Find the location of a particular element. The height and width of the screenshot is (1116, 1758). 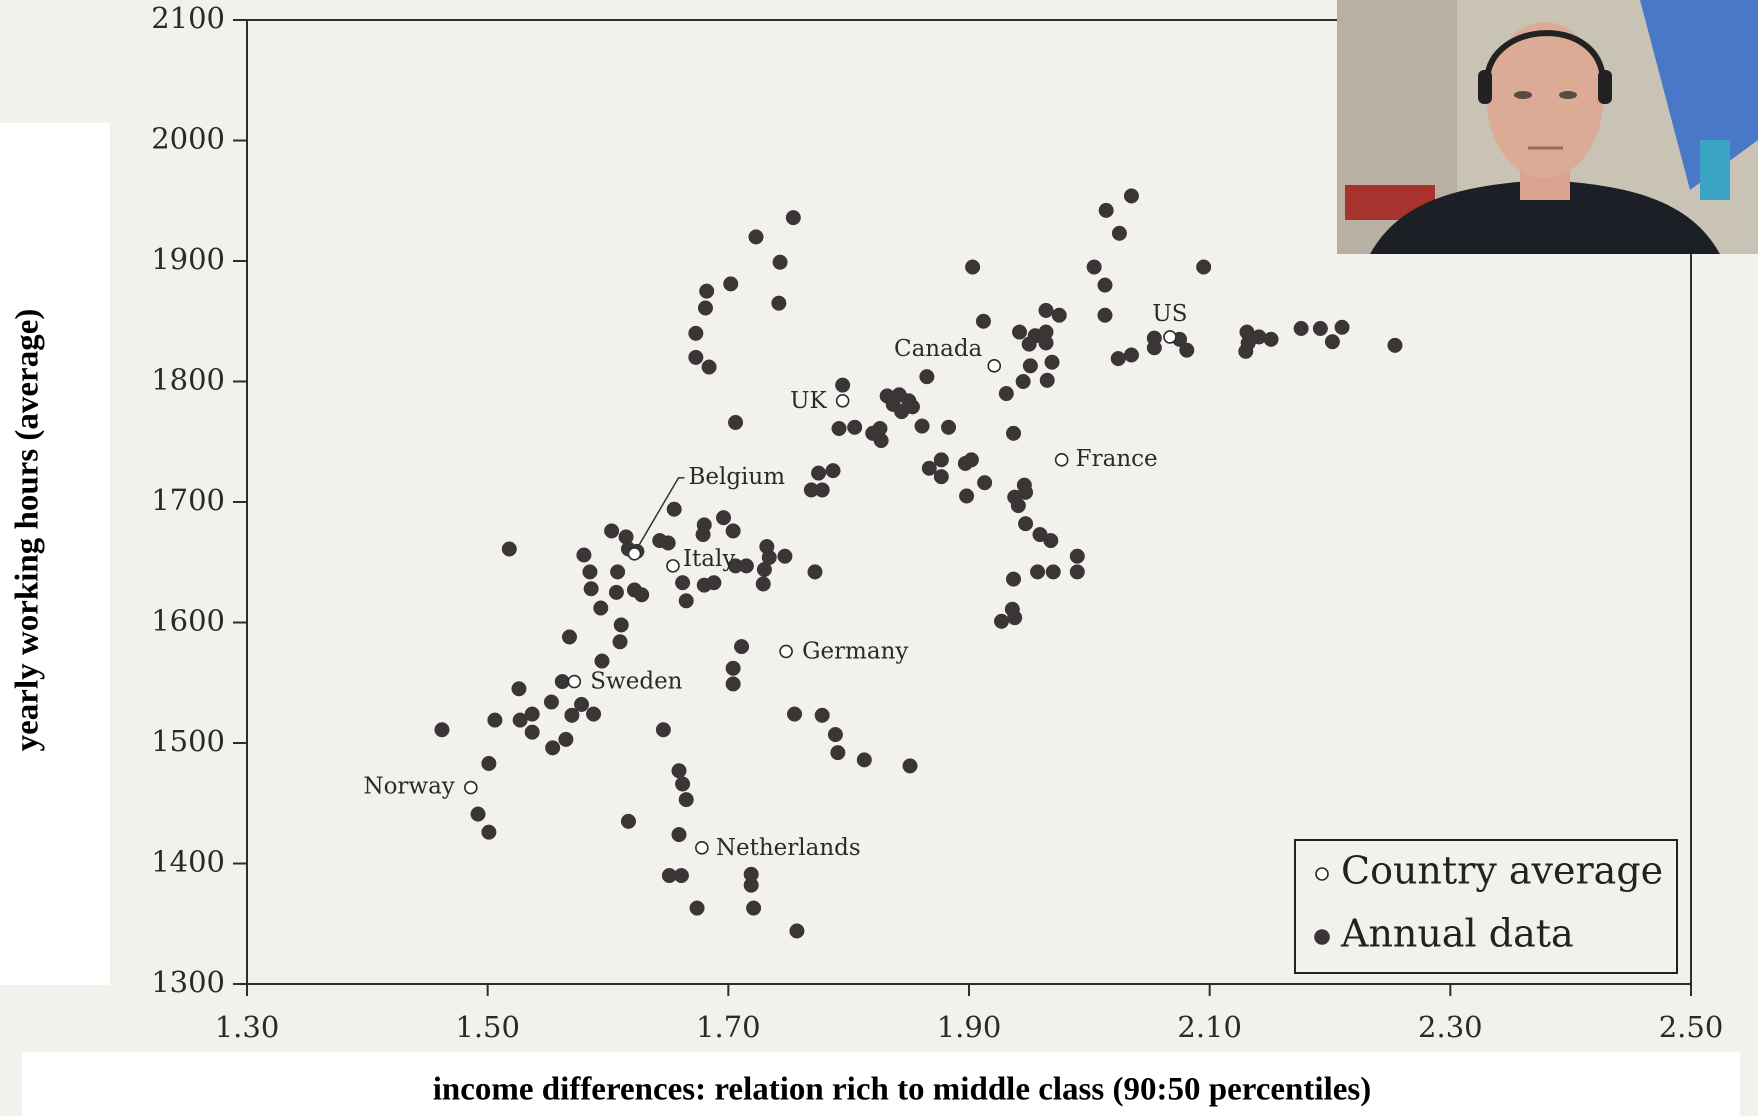

point-label: Germany is located at coordinates (855, 651).